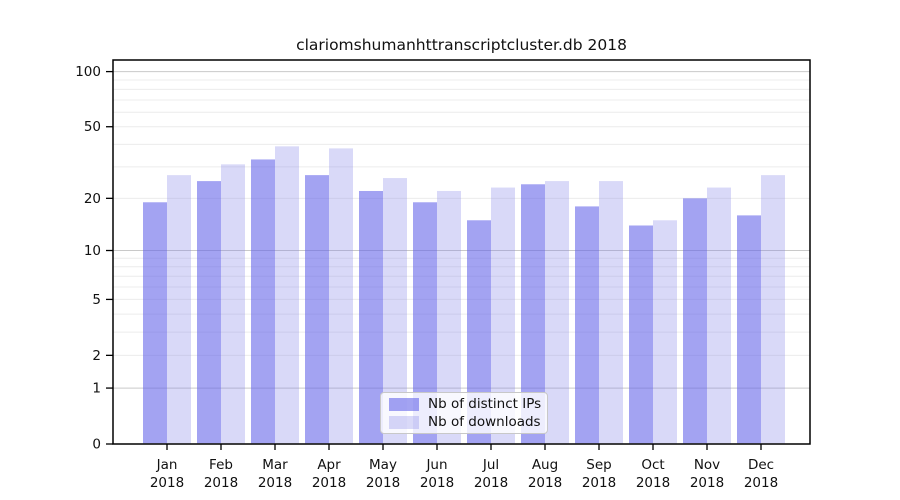  Describe the element at coordinates (329, 474) in the screenshot. I see `x-tick-label: Apr 2018` at that location.